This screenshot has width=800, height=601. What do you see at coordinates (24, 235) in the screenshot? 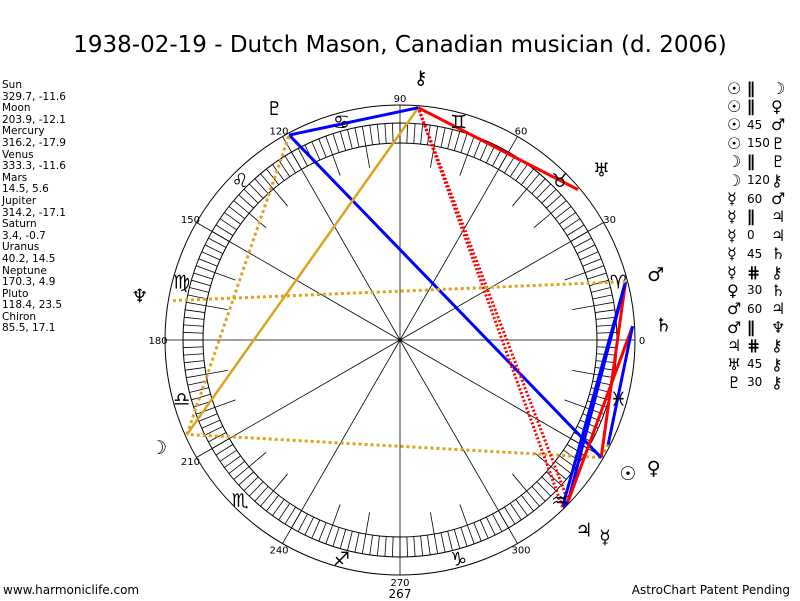
I see `planet-coords-saturn: 3.4, -0.7` at bounding box center [24, 235].